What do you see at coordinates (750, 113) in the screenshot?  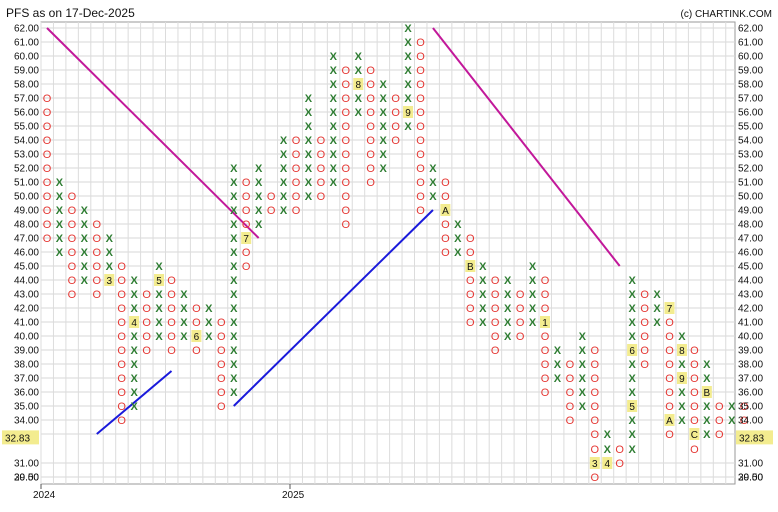 I see `y-tick-label-right: 56.00` at bounding box center [750, 113].